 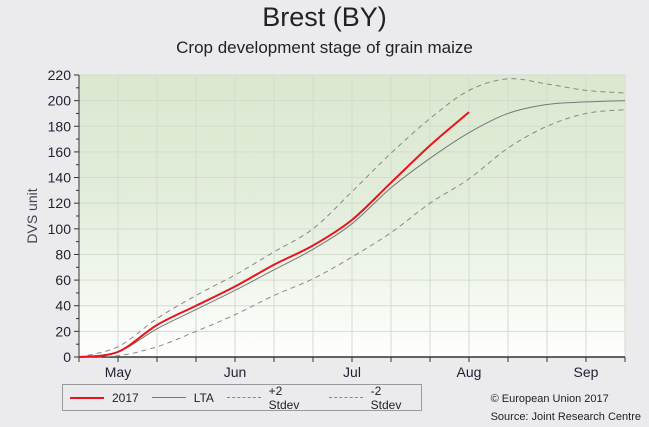 What do you see at coordinates (386, 397) in the screenshot?
I see `legend-label: -2 Stdev` at bounding box center [386, 397].